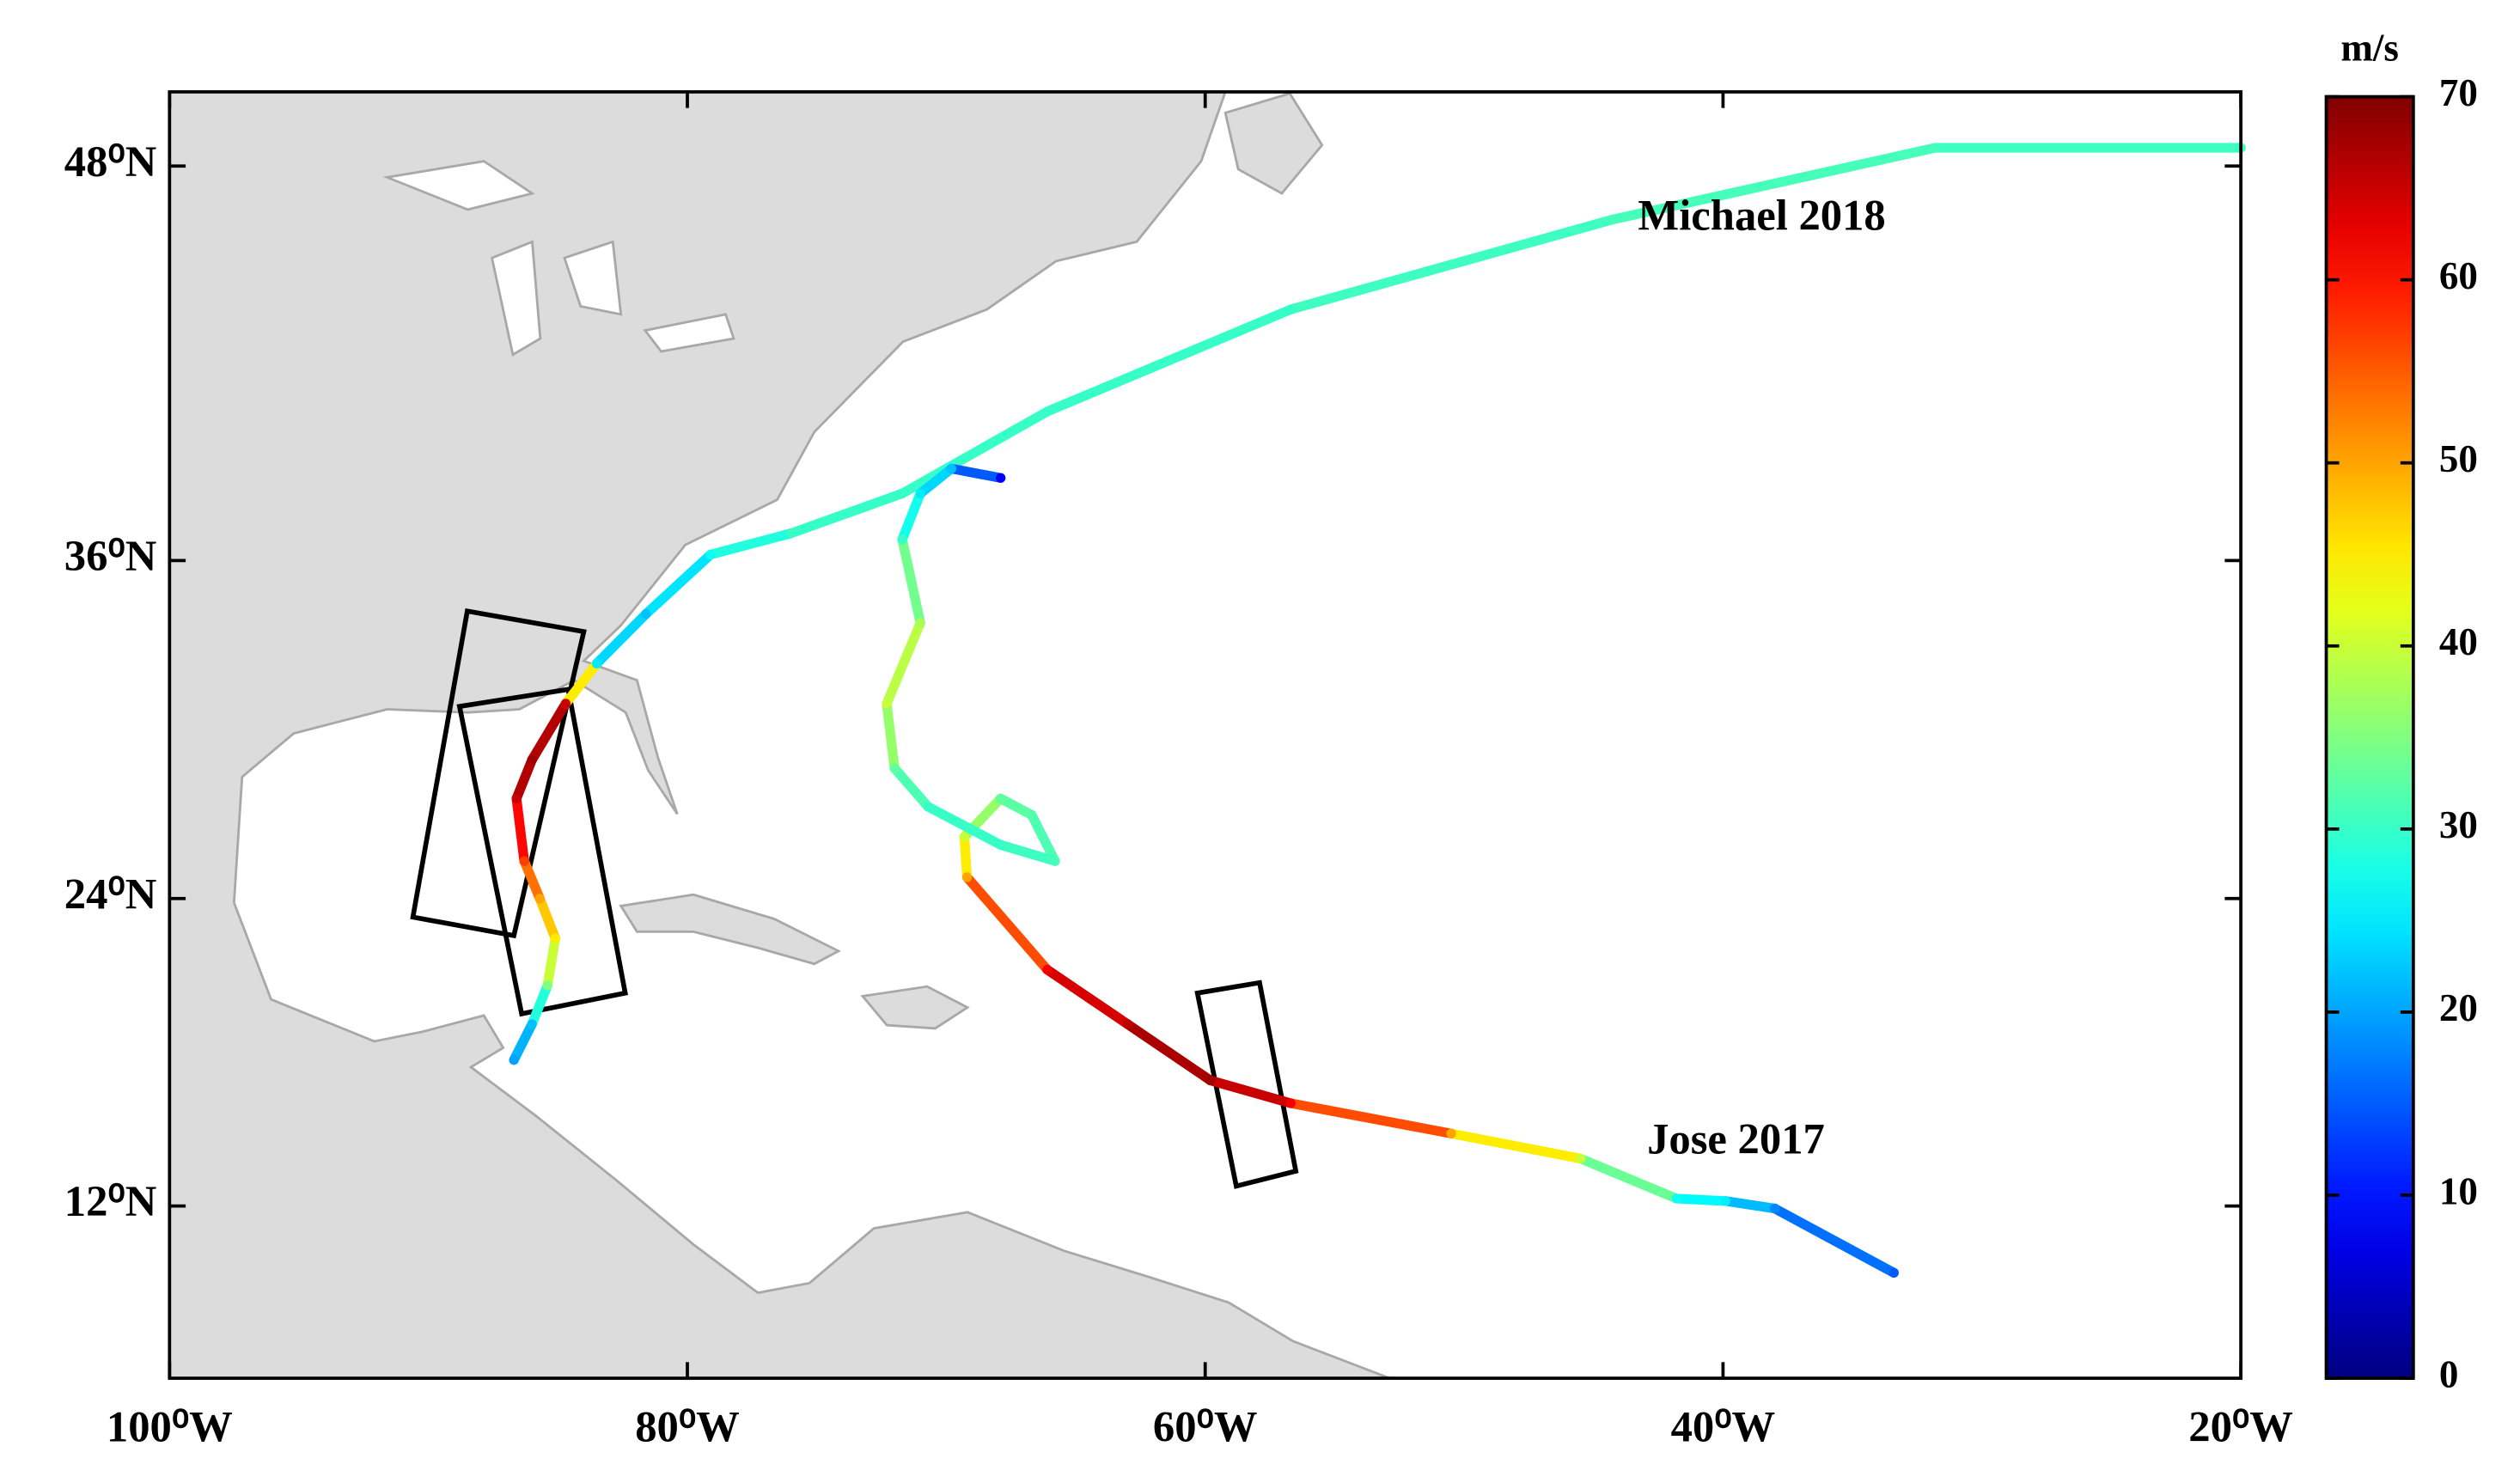 The image size is (2520, 1483). Describe the element at coordinates (687, 1427) in the screenshot. I see `x-tick-label: 80⁰W` at that location.